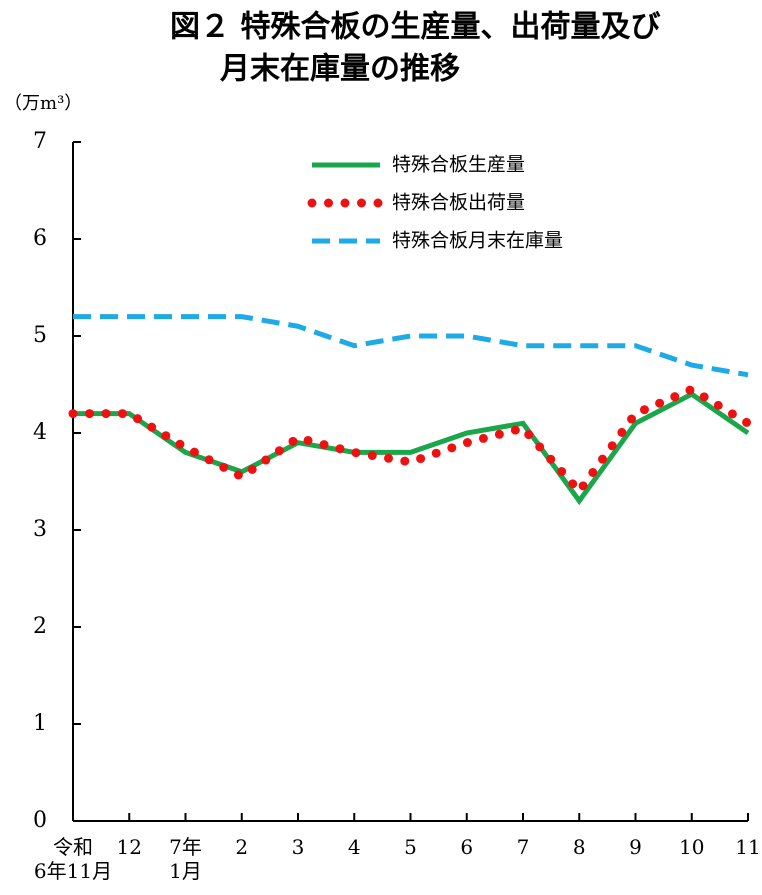 Image resolution: width=762 pixels, height=895 pixels. I want to click on y-tick-label: 1, so click(40, 723).